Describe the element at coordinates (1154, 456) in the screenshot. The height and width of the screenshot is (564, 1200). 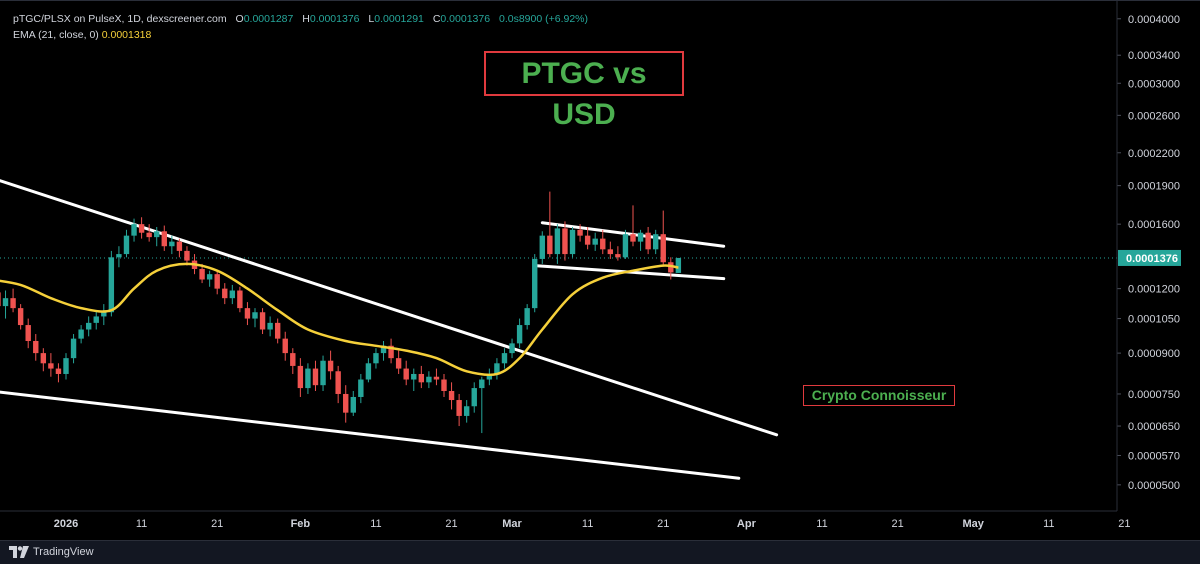
I see `y-tick-label: 0.0000570` at that location.